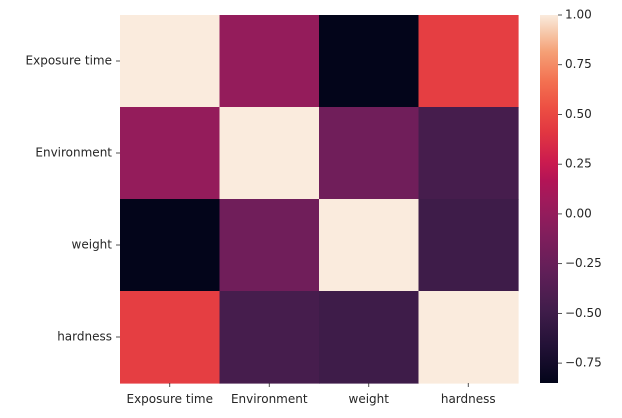 Image resolution: width=622 pixels, height=418 pixels. Describe the element at coordinates (73, 199) in the screenshot. I see `y-axis-ticks: Exposure time Environment weight hardness` at that location.